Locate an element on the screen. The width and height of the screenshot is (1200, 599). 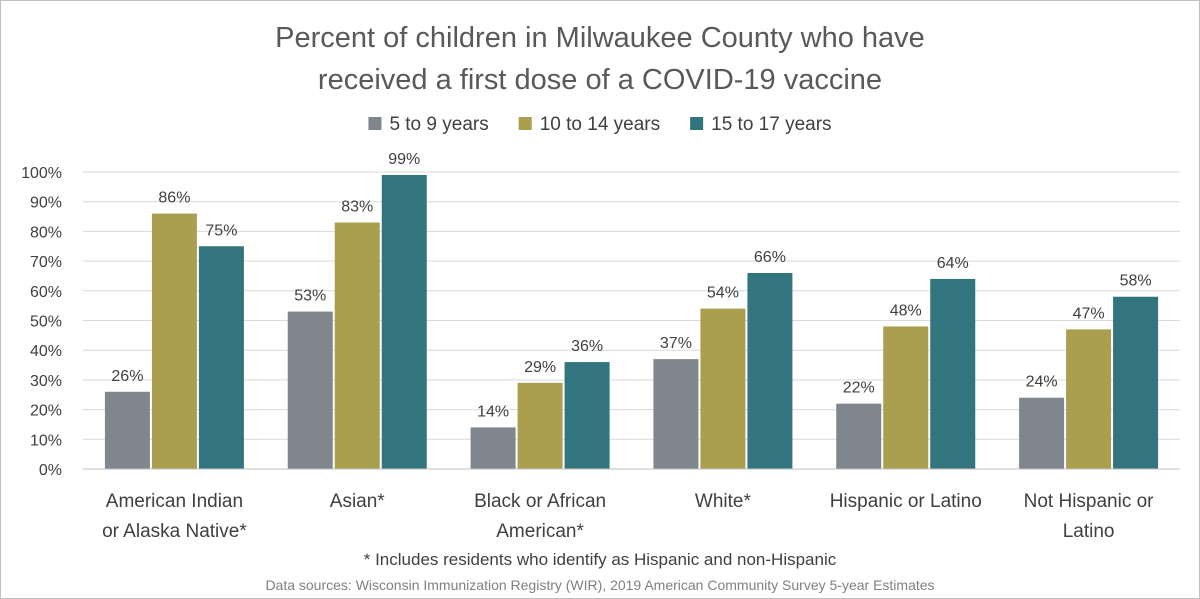
data-label: 66% is located at coordinates (770, 257).